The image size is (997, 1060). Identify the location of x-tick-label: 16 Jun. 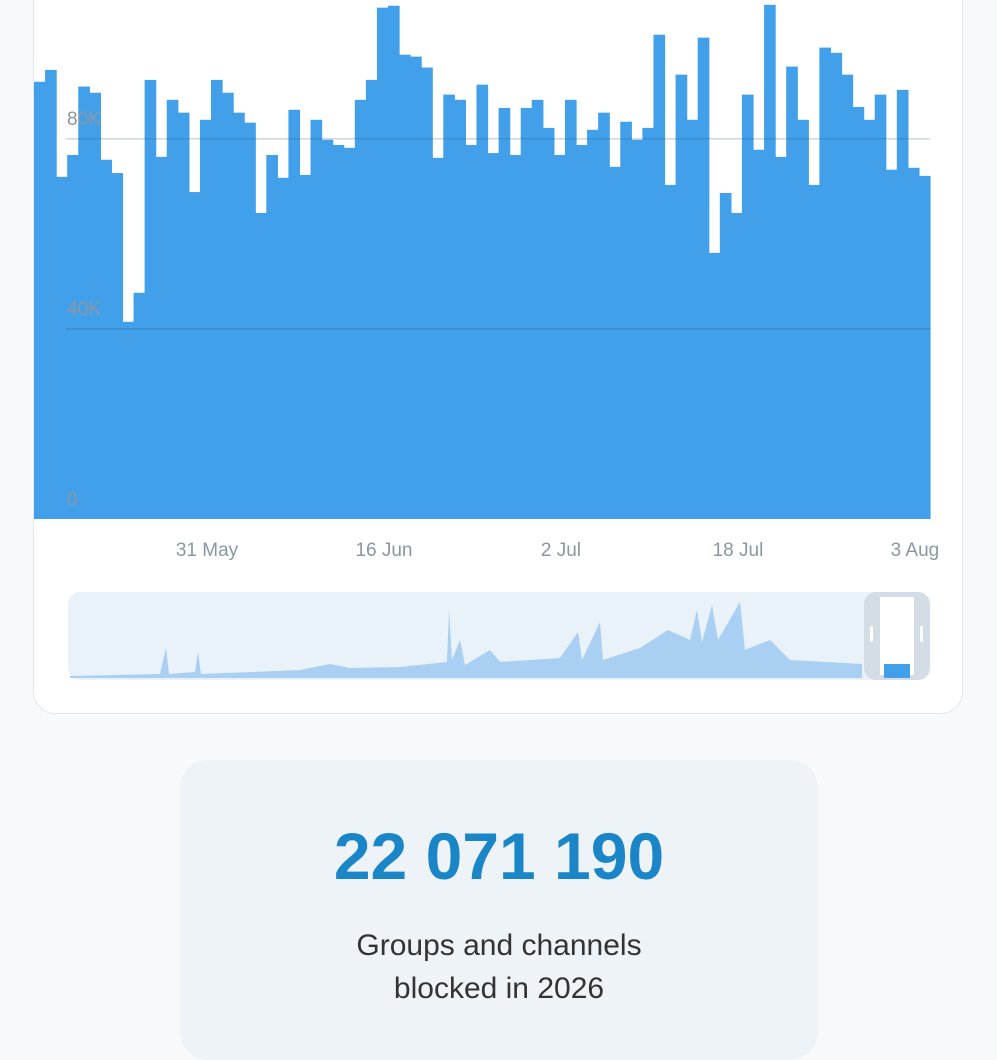
(383, 550).